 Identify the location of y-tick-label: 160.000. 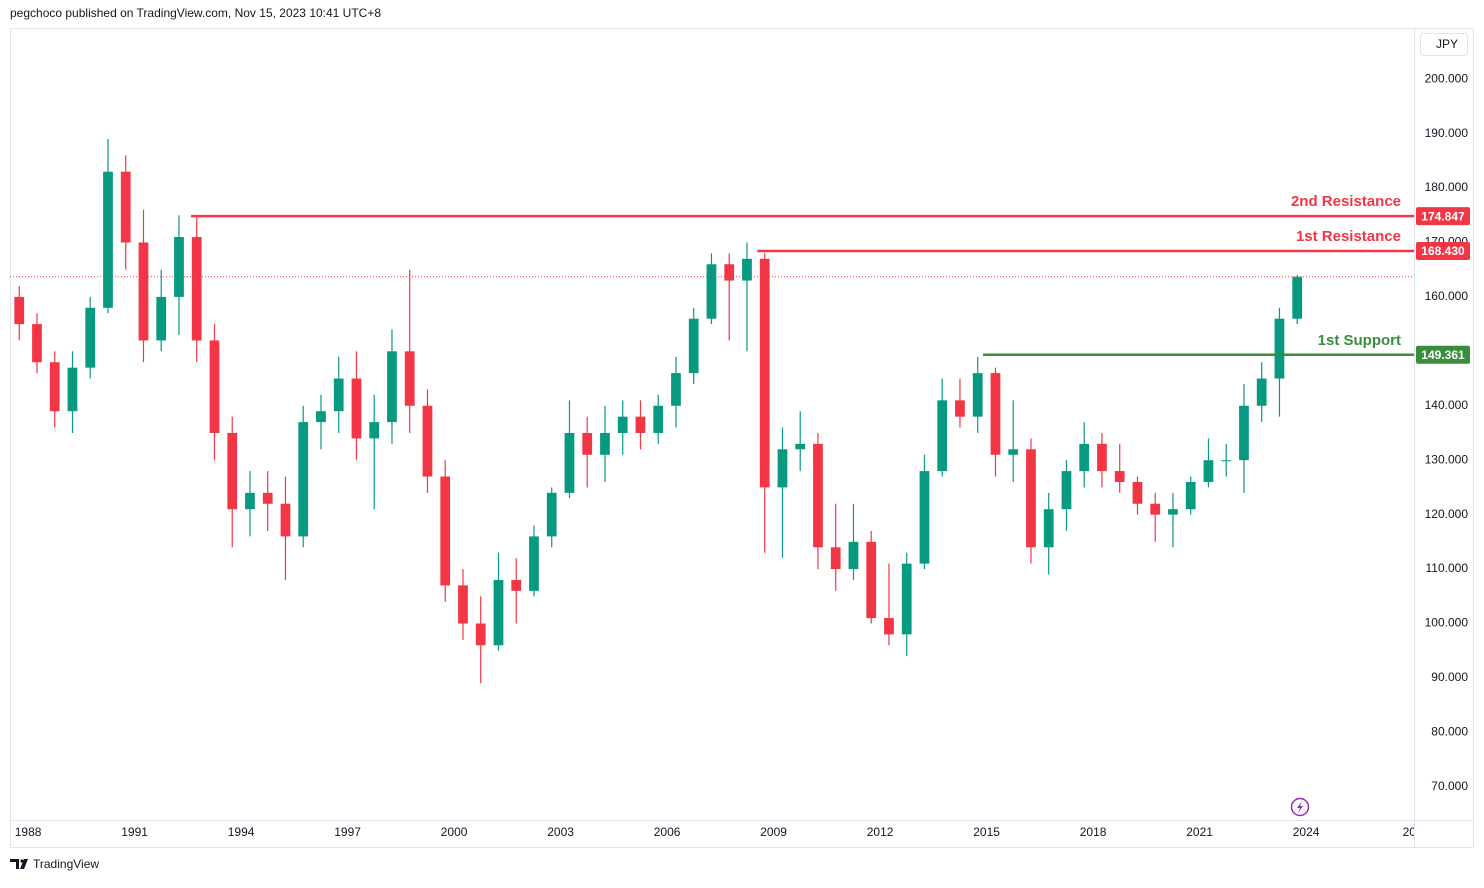
(1447, 296).